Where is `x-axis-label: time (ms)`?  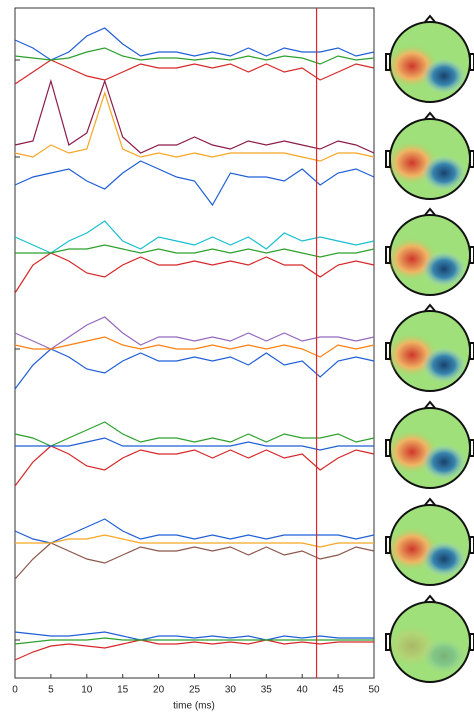
x-axis-label: time (ms) is located at coordinates (194, 706).